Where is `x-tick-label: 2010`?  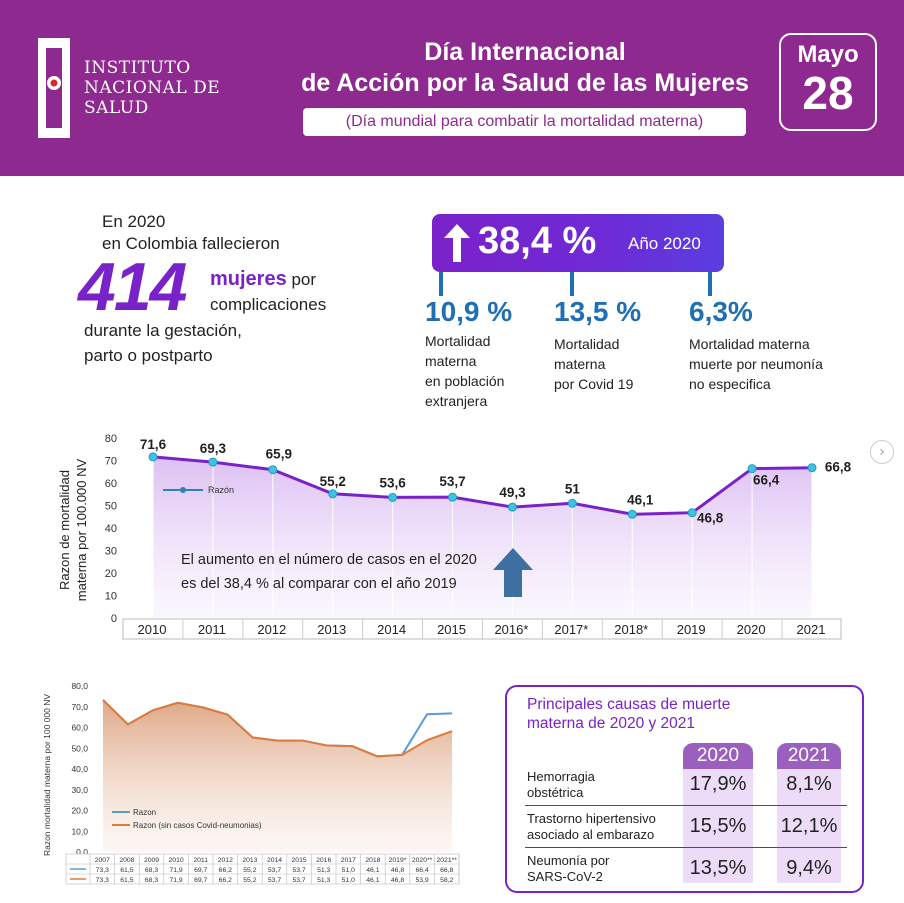 x-tick-label: 2010 is located at coordinates (152, 629).